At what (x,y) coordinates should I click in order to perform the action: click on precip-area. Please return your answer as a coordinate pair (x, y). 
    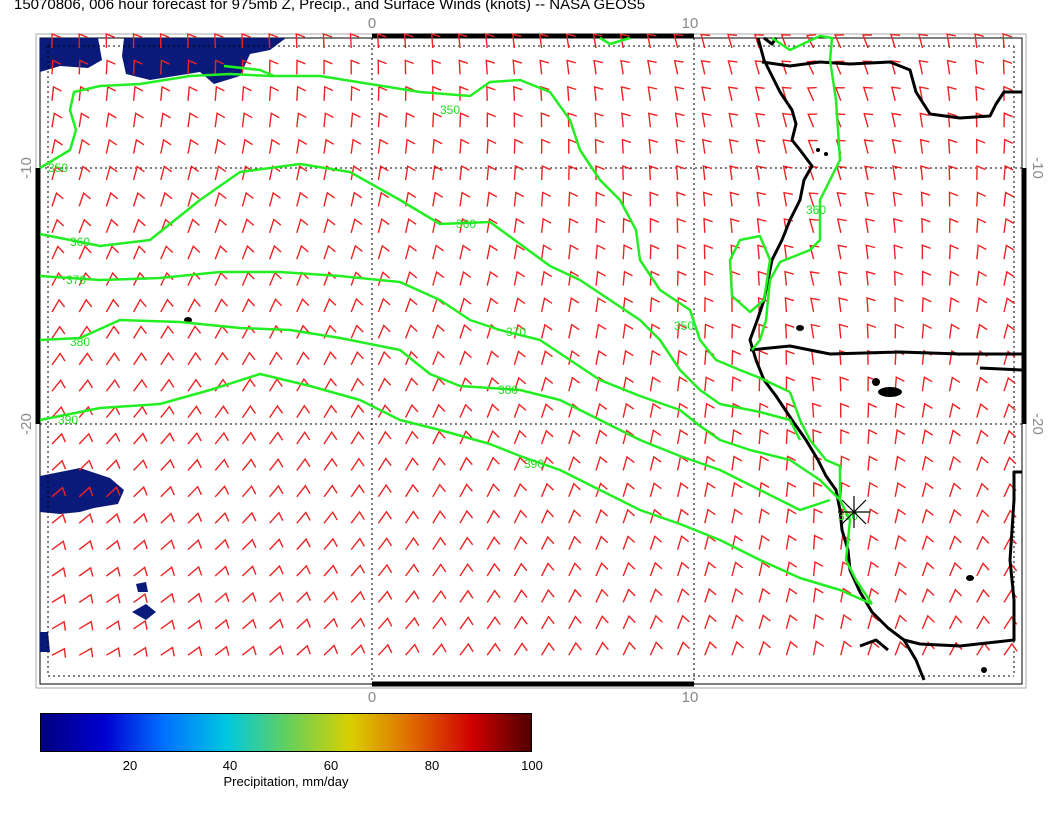
    Looking at the image, I should click on (82, 491).